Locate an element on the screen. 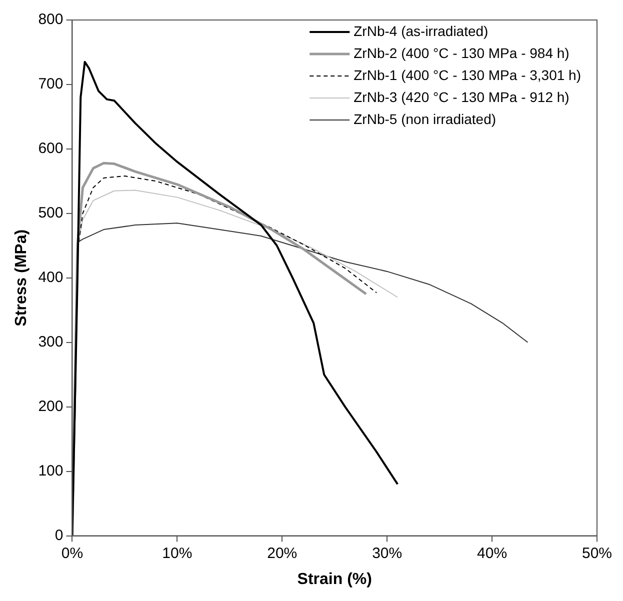 This screenshot has height=601, width=623. y-tick-label: 0 is located at coordinates (59, 535).